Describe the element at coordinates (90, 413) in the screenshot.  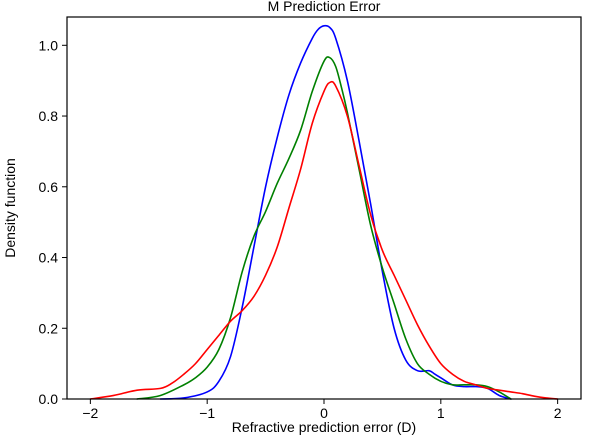
I see `x-tick-label: −2` at that location.